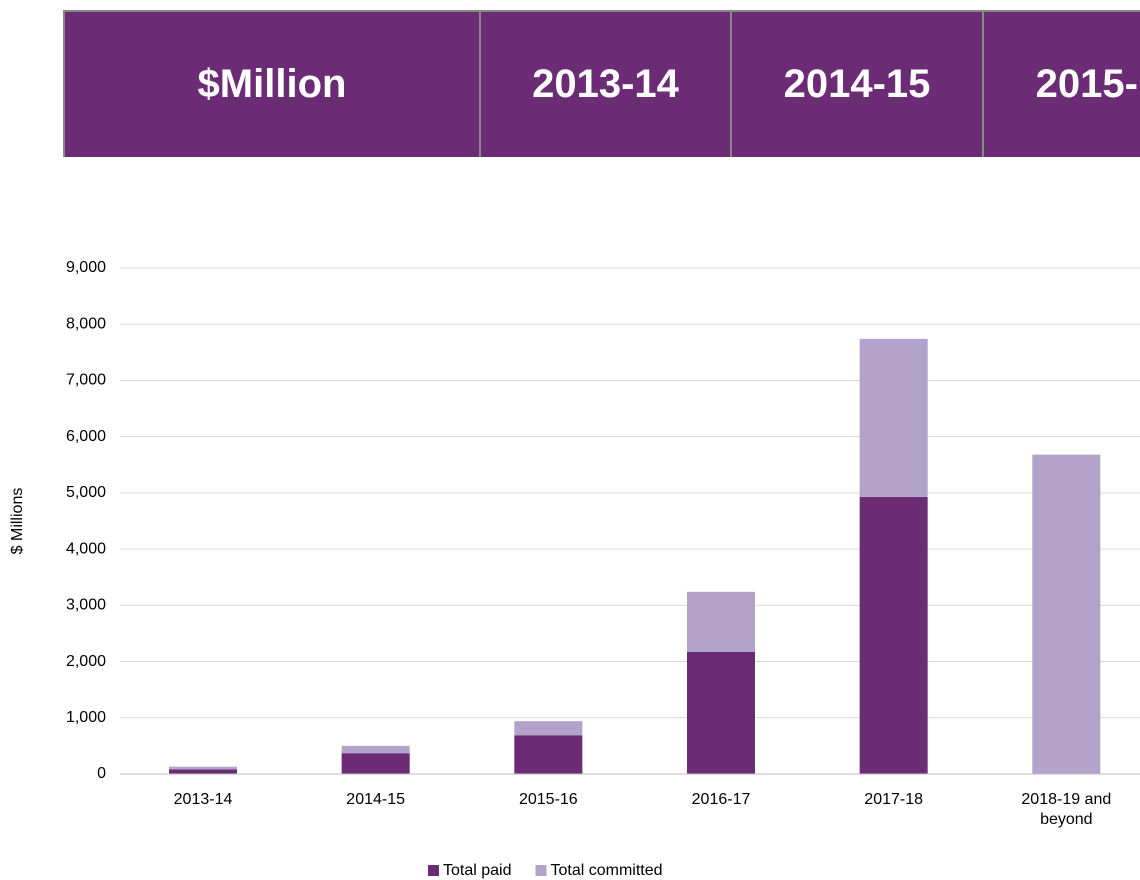 This screenshot has width=1140, height=880. I want to click on legend-label: Total paid, so click(477, 870).